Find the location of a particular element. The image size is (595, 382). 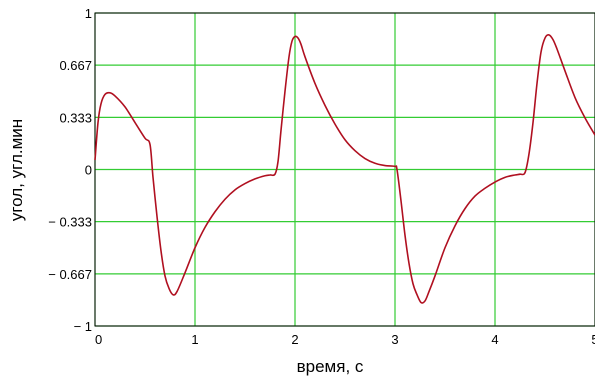

x-tick-label: 2 is located at coordinates (294, 339).